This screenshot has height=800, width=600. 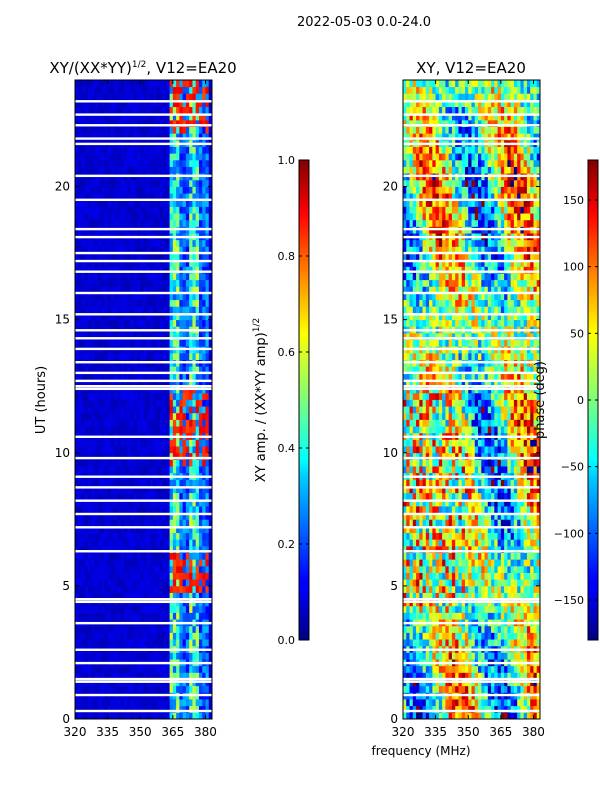 What do you see at coordinates (364, 22) in the screenshot?
I see `figure-title: 2022-05-03 0.0-24.0` at bounding box center [364, 22].